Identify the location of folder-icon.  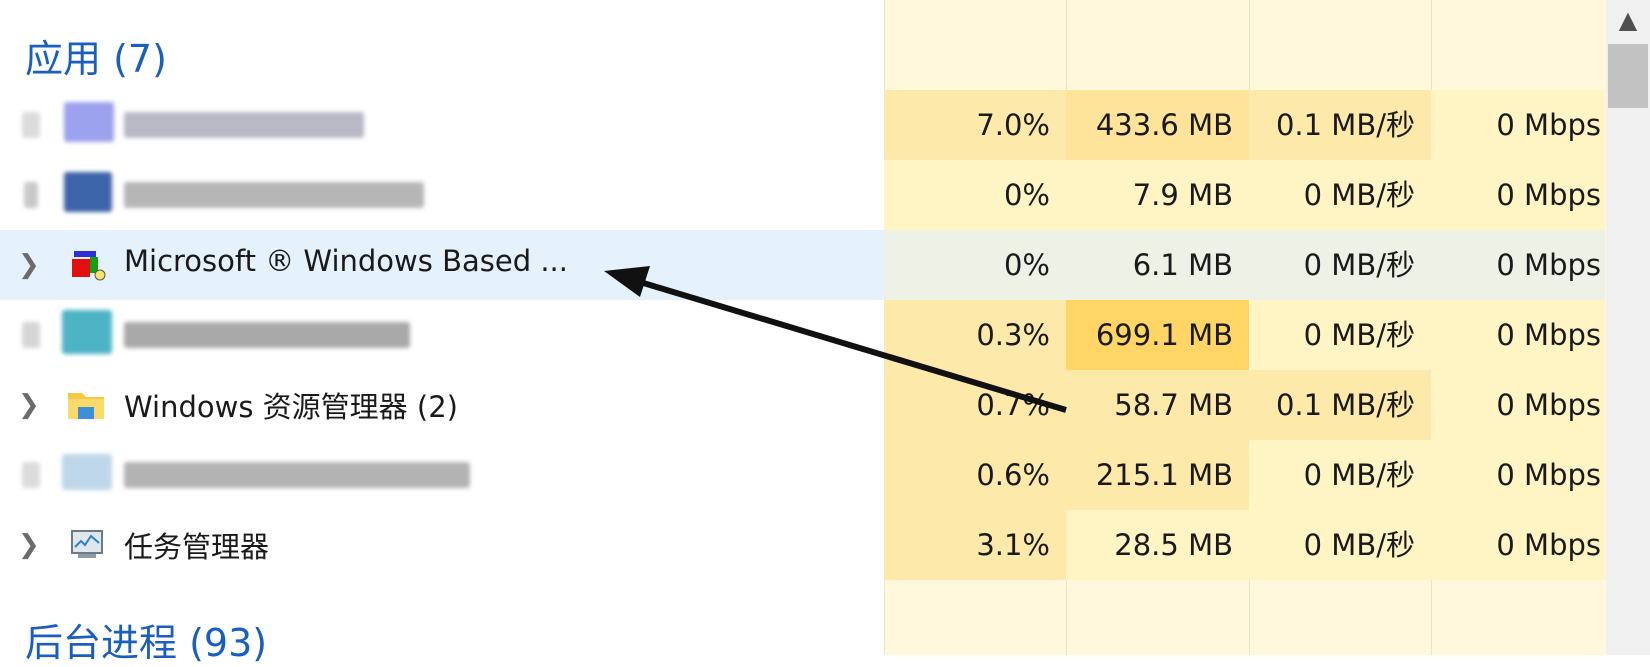
(86, 406).